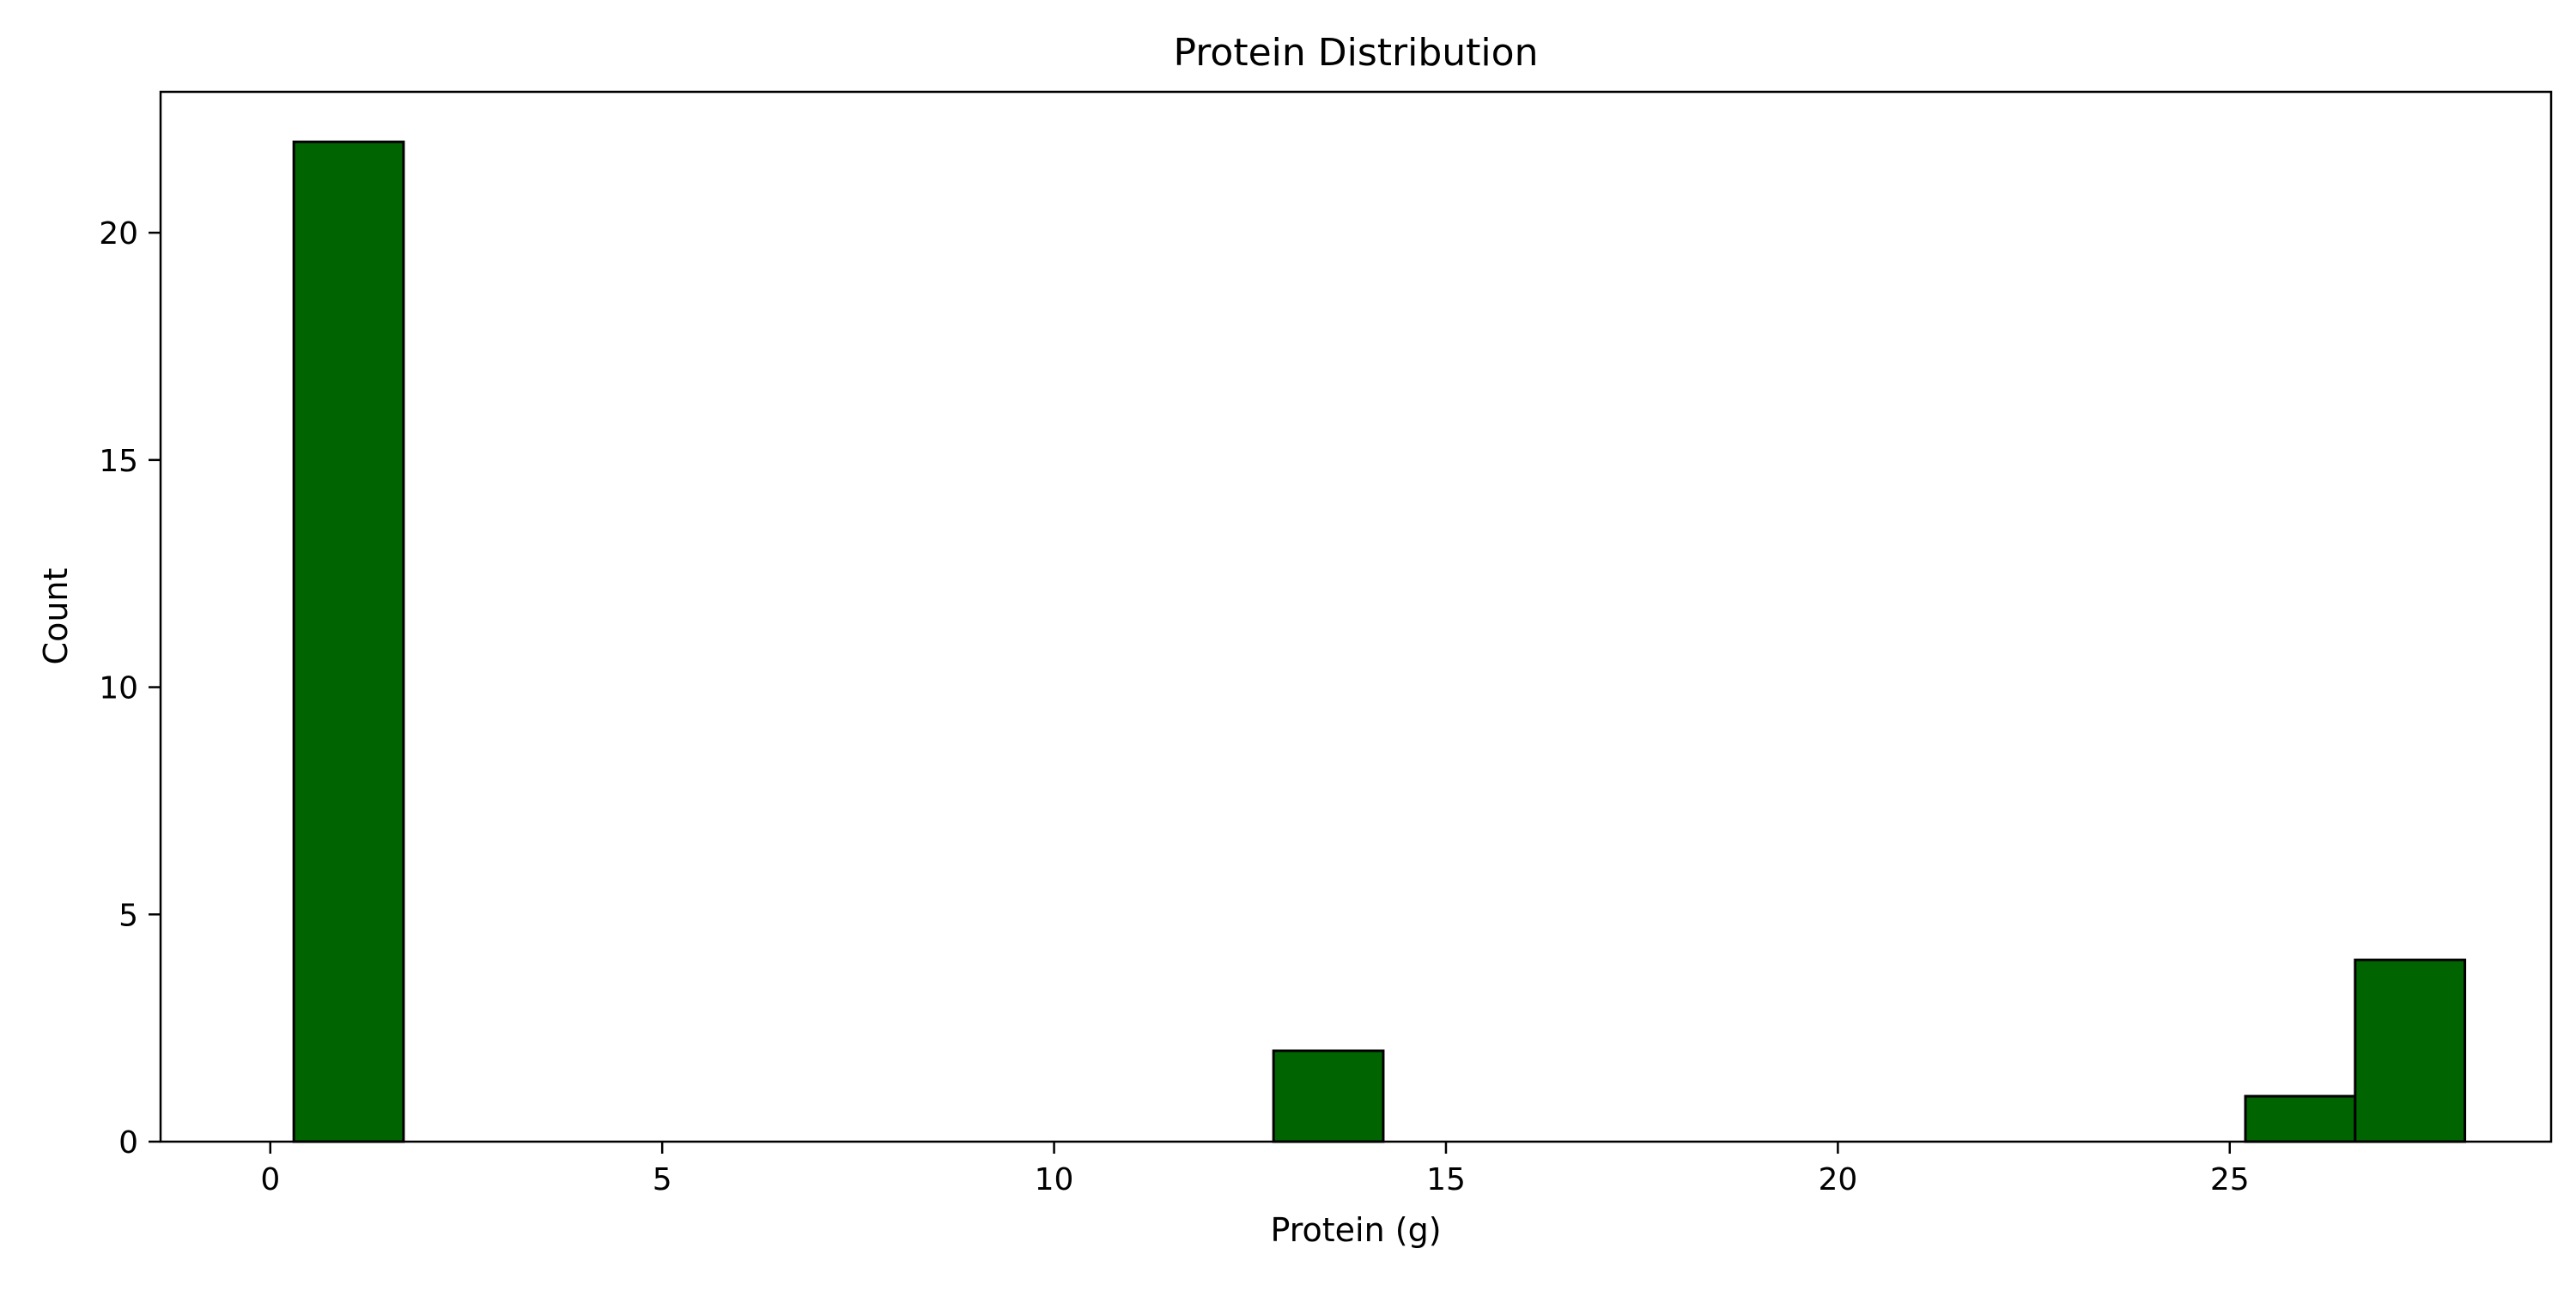  Describe the element at coordinates (56, 616) in the screenshot. I see `y-axis-label: Count` at that location.